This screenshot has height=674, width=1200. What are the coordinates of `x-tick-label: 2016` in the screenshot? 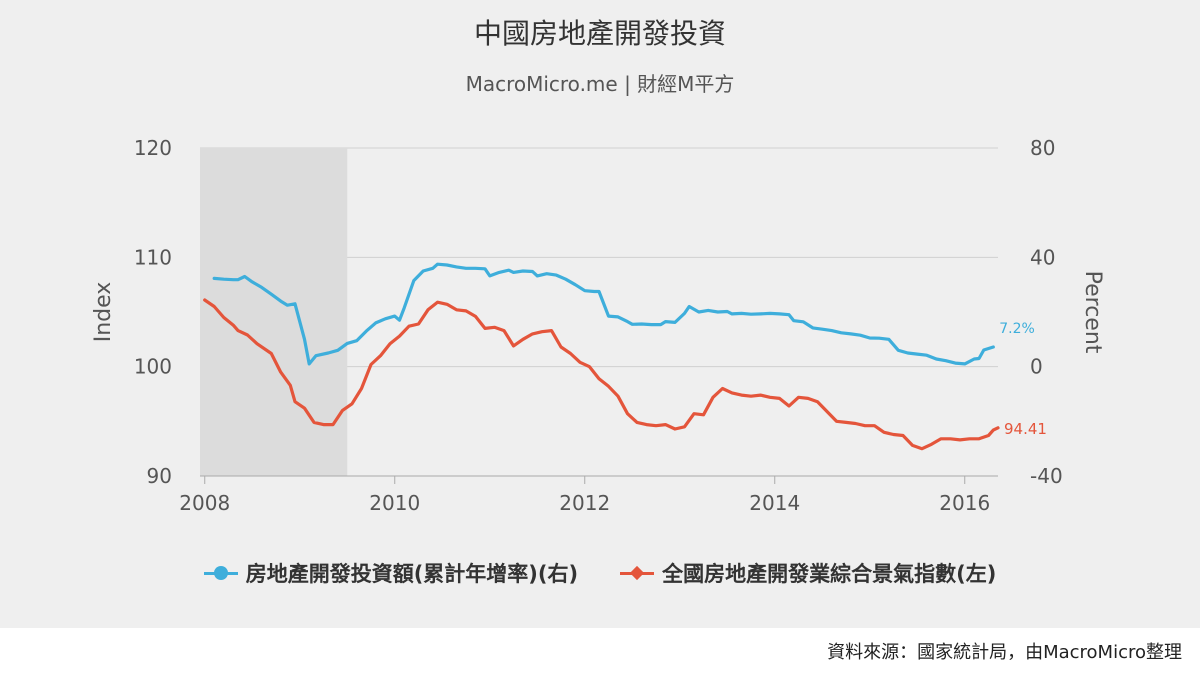 It's located at (964, 503).